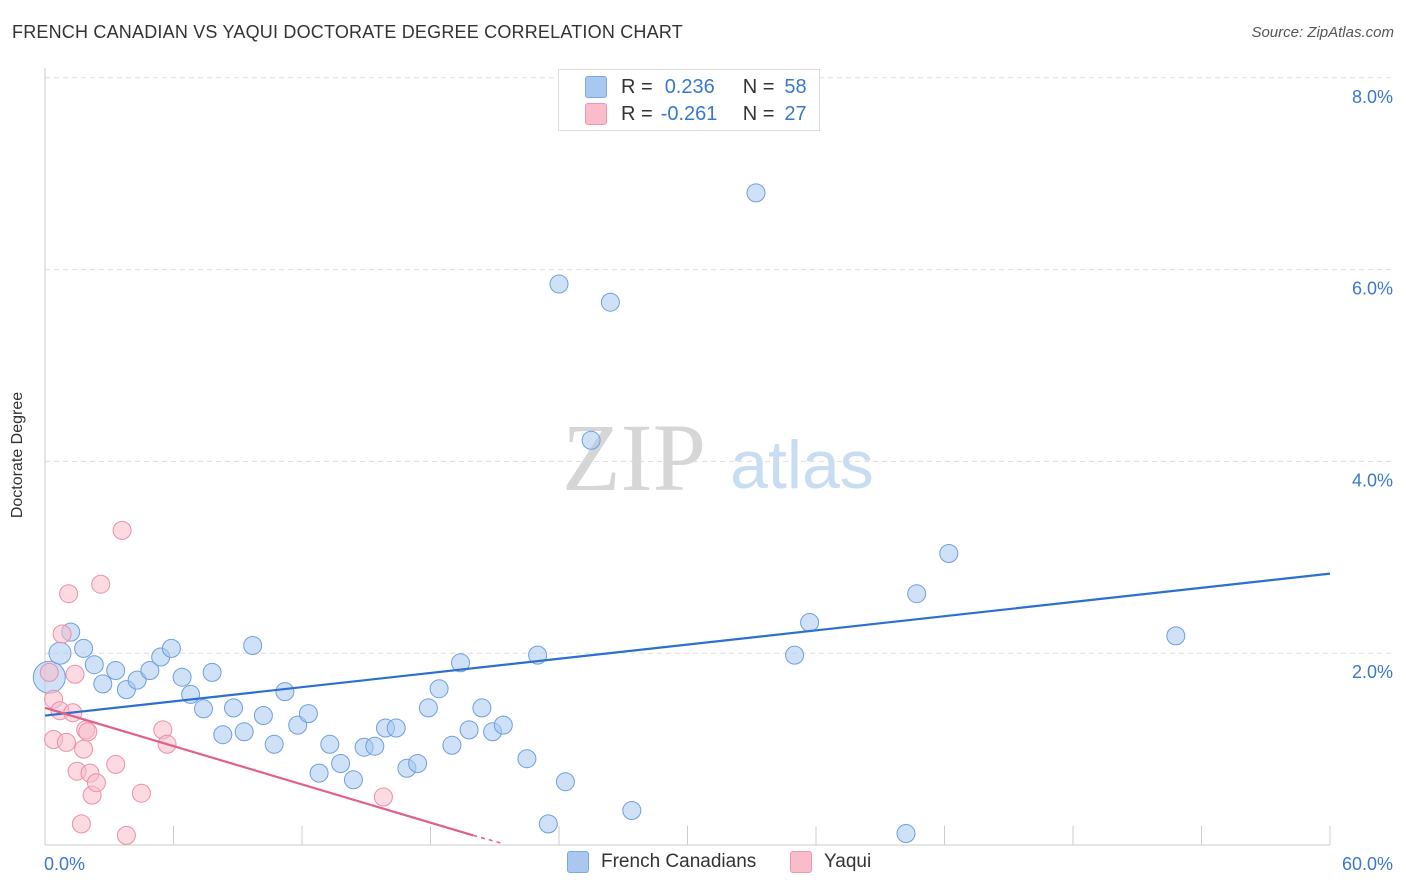 This screenshot has height=892, width=1406. I want to click on legend-row-yaqui: R = -0.261 N = 27, so click(696, 114).